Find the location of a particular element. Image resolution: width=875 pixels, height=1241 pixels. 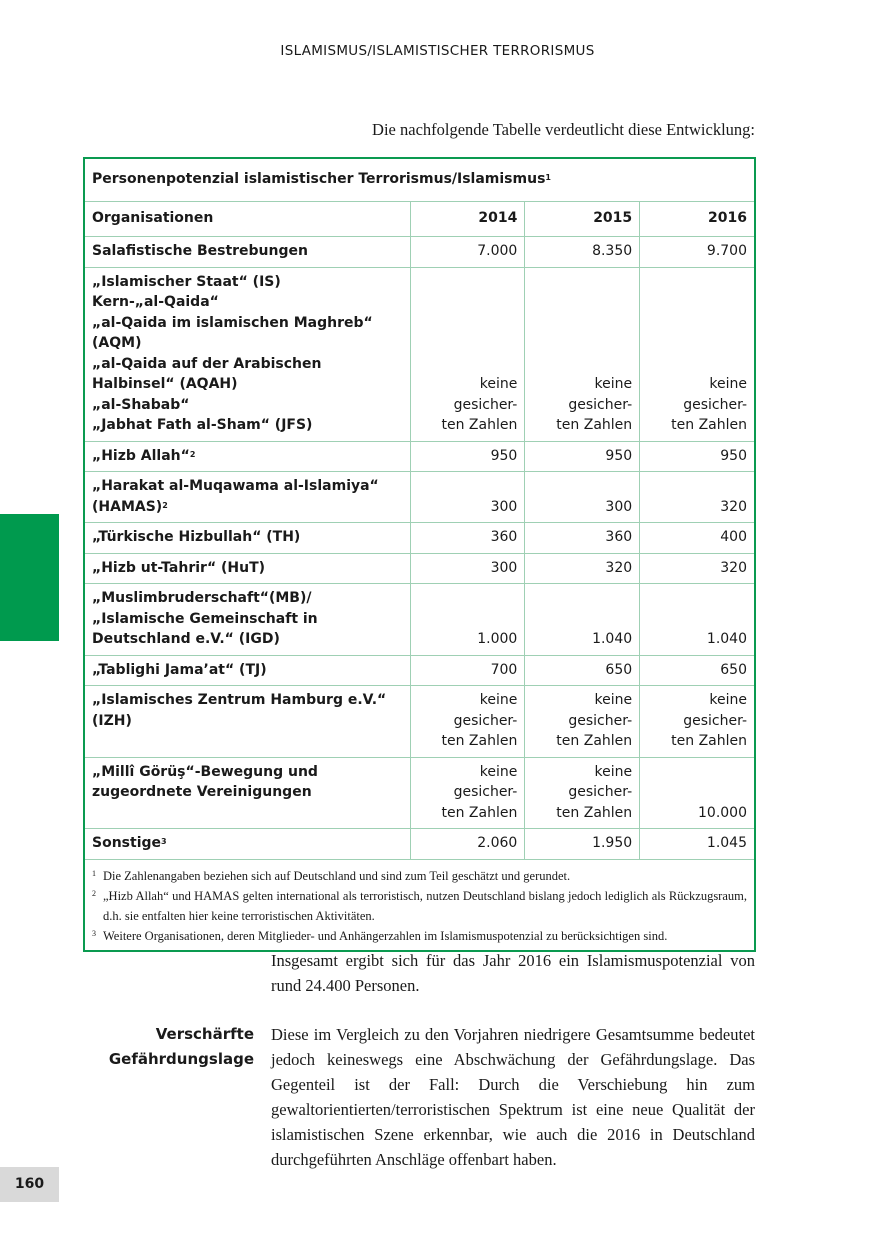

table-row: „Türkische Hizbullah“ (TH) 360 360 400 is located at coordinates (419, 538).